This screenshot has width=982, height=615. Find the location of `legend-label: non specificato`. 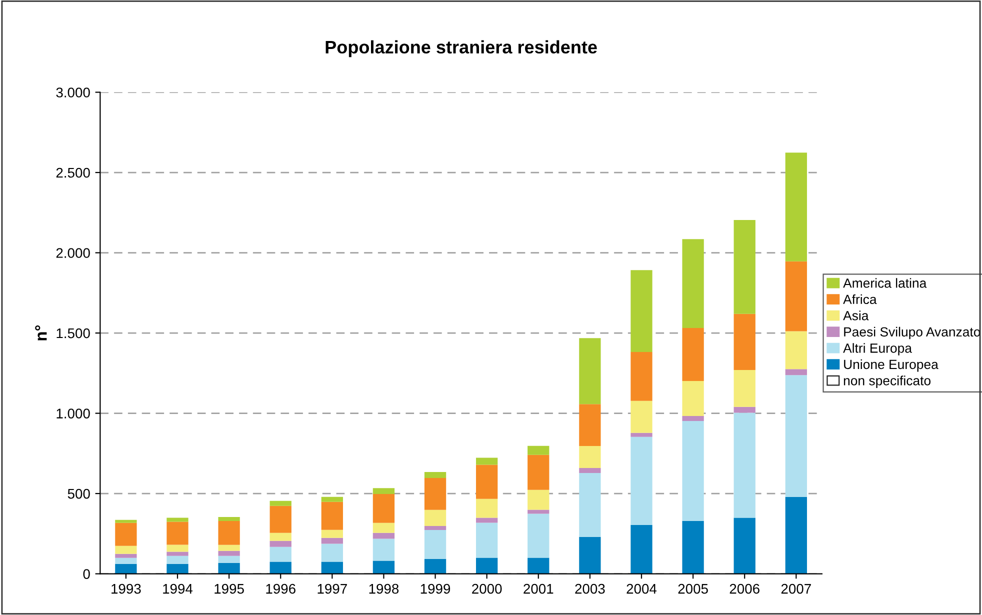

legend-label: non specificato is located at coordinates (887, 382).